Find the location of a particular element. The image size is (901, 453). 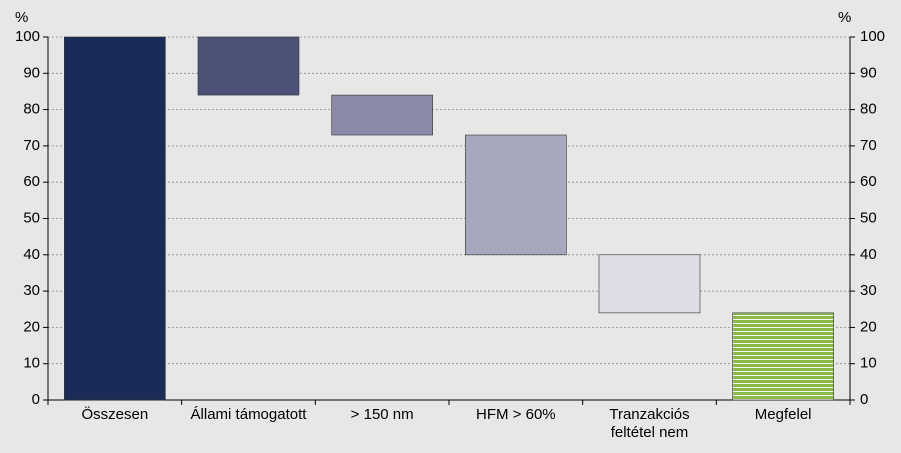

y-unit: % is located at coordinates (21, 17).